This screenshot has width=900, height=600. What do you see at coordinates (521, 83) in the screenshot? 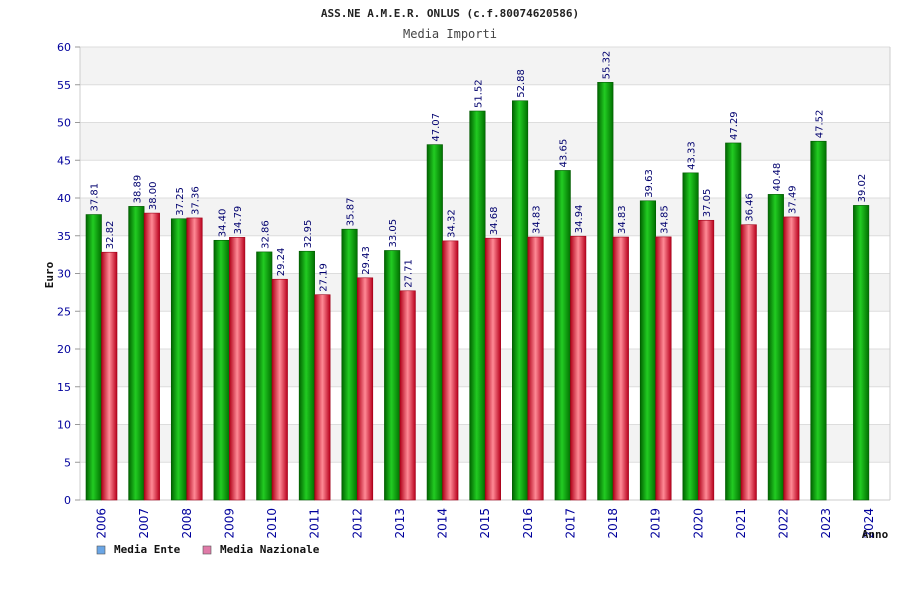
I see `data-label: 52.88` at bounding box center [521, 83].